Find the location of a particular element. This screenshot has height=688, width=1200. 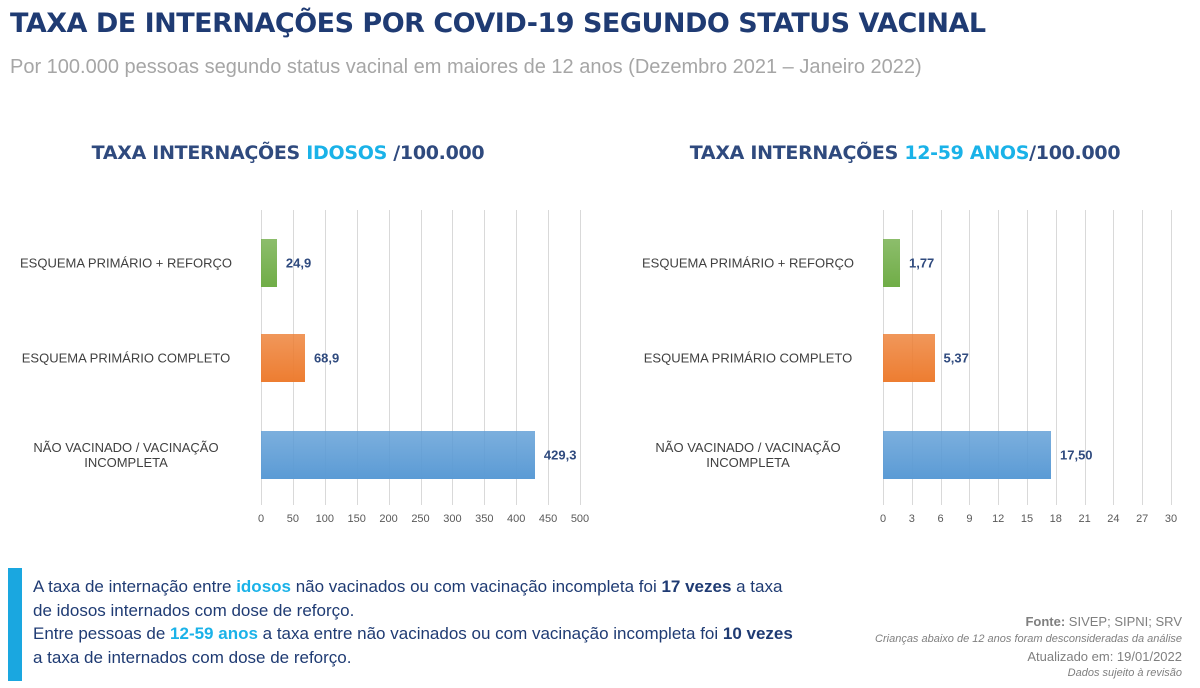

text-segment: 12-59 ANOS is located at coordinates (967, 153).